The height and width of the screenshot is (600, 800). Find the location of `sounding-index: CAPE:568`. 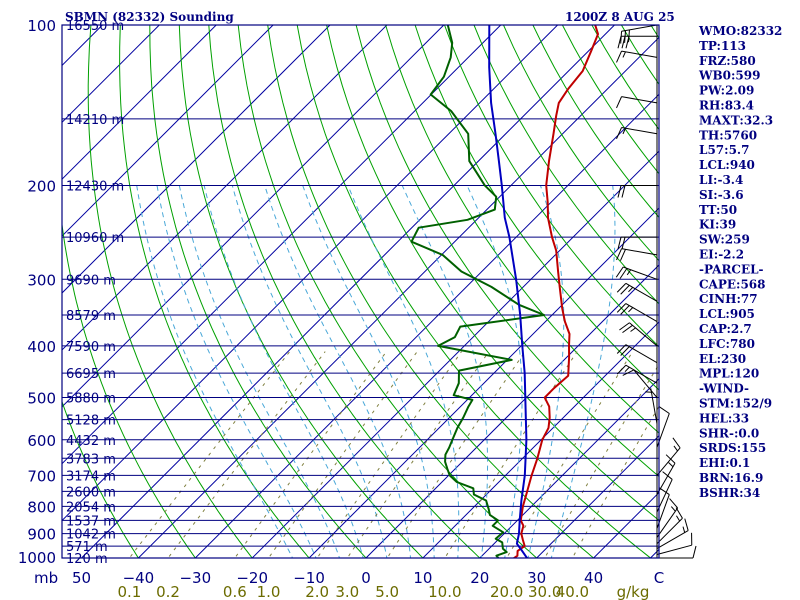

sounding-index: CAPE:568 is located at coordinates (732, 284).